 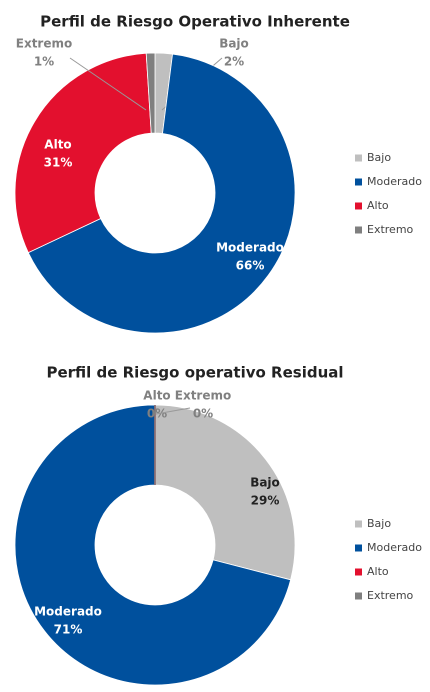 I want to click on data-label-value: 1%, so click(x=44, y=62).